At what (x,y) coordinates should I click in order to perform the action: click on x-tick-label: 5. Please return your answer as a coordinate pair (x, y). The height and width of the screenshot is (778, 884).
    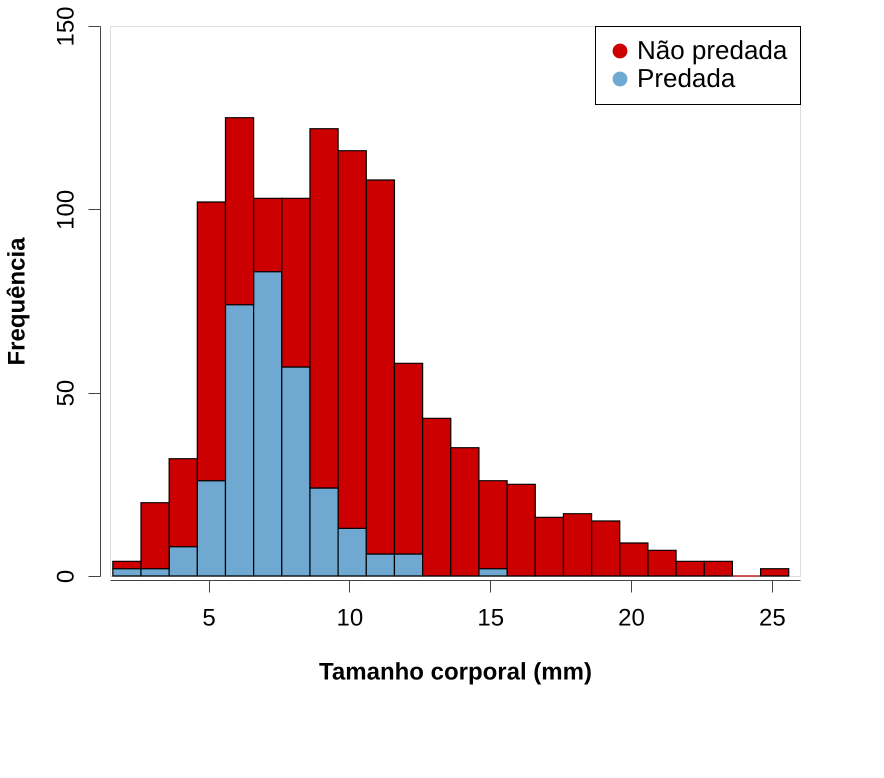
    Looking at the image, I should click on (209, 618).